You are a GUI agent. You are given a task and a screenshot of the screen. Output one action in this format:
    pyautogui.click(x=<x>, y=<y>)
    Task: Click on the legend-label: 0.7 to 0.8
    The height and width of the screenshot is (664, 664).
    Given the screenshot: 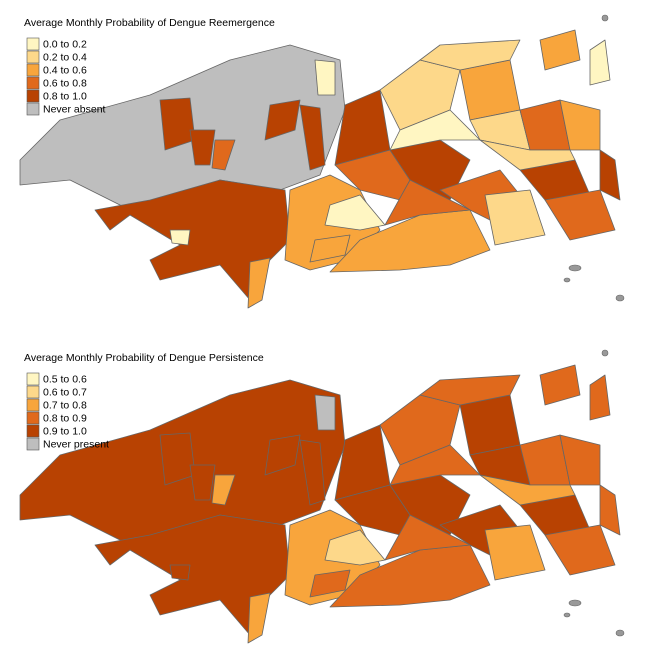 What is the action you would take?
    pyautogui.click(x=65, y=405)
    